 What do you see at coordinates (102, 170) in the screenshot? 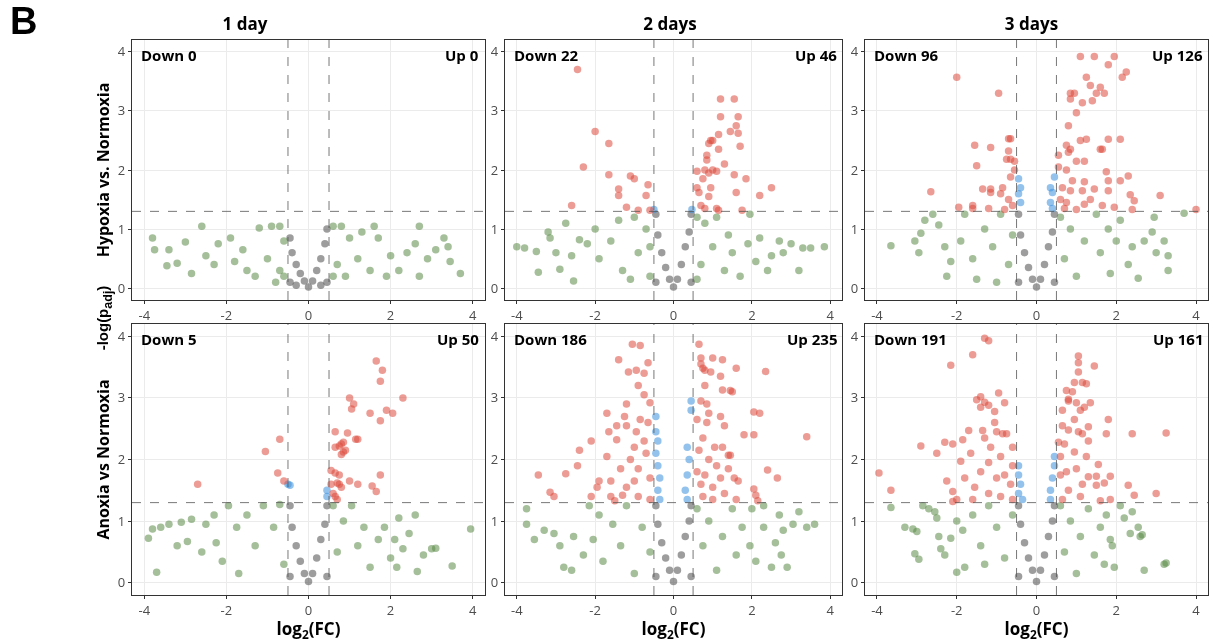
I see `y-axis-title: Hypoxia vs. Normoxia` at bounding box center [102, 170].